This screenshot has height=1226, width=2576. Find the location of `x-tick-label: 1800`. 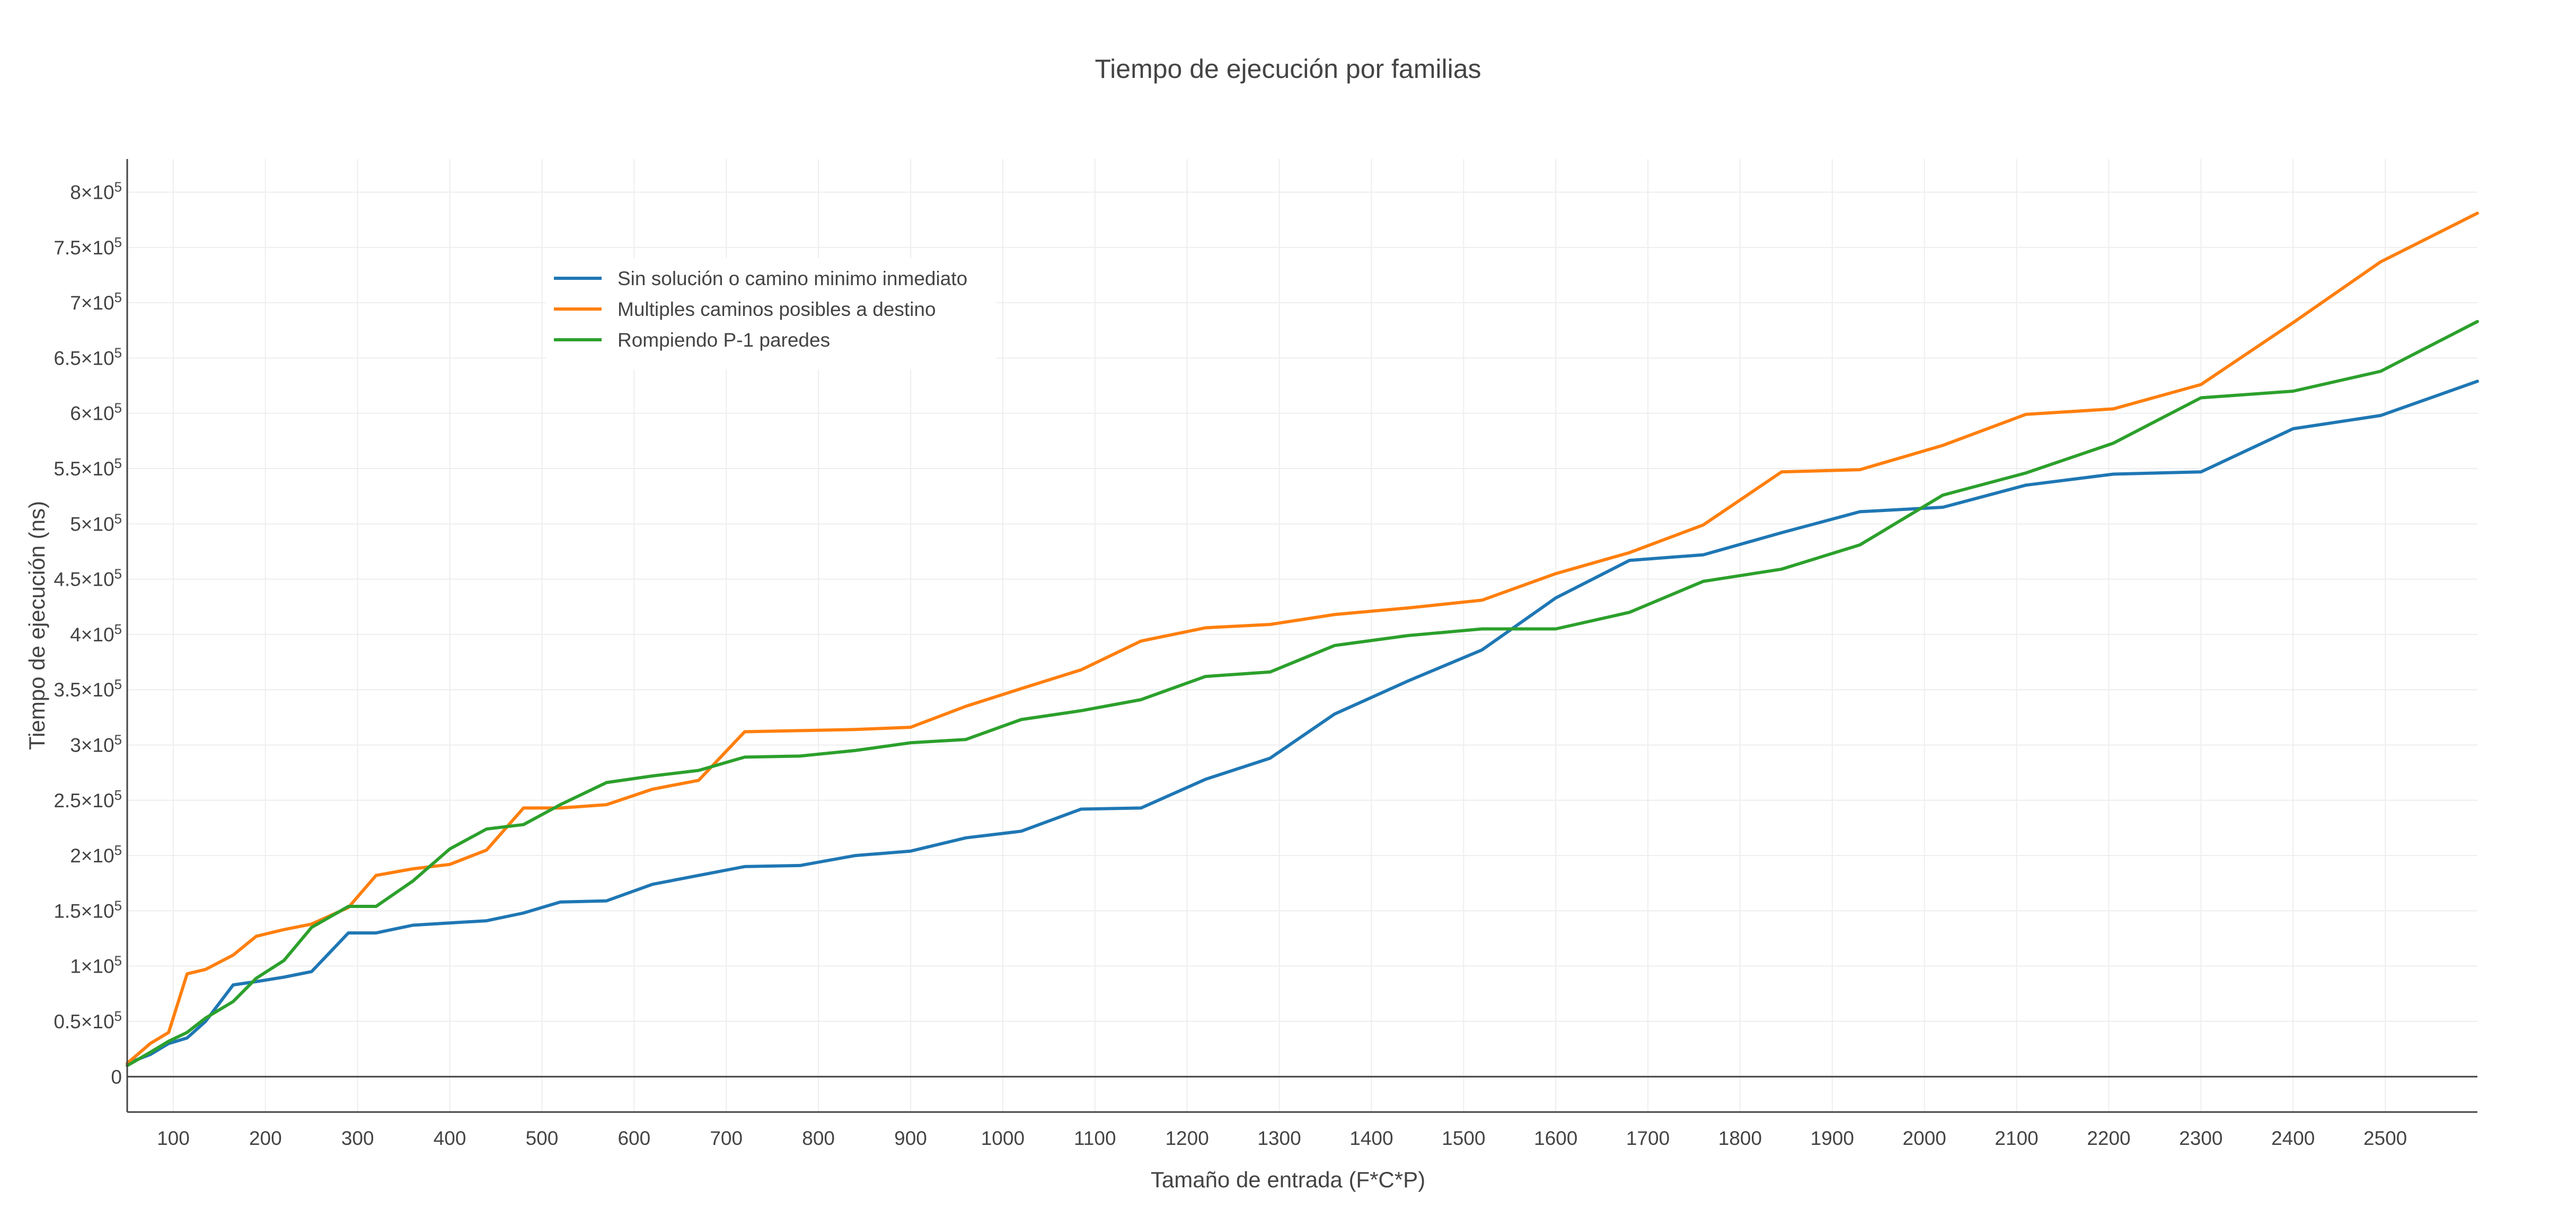

x-tick-label: 1800 is located at coordinates (1740, 1138).